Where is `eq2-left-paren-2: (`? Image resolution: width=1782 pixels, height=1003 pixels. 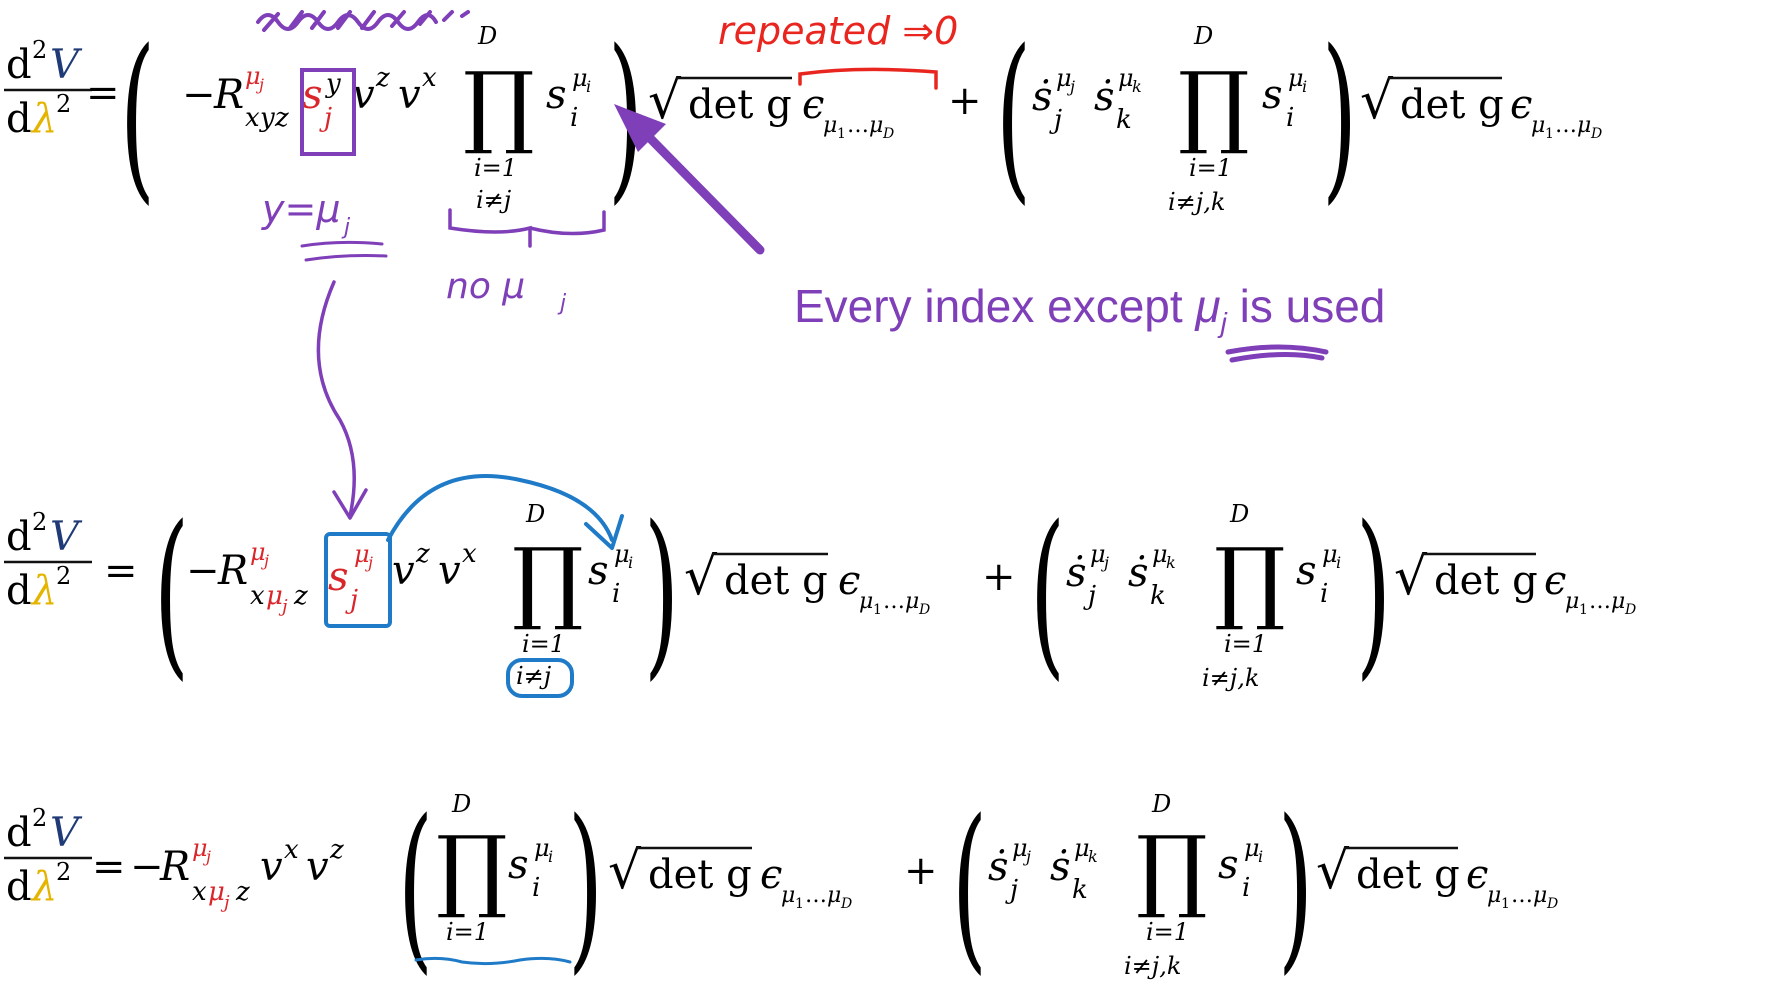
eq2-left-paren-2: ( is located at coordinates (1047, 592).